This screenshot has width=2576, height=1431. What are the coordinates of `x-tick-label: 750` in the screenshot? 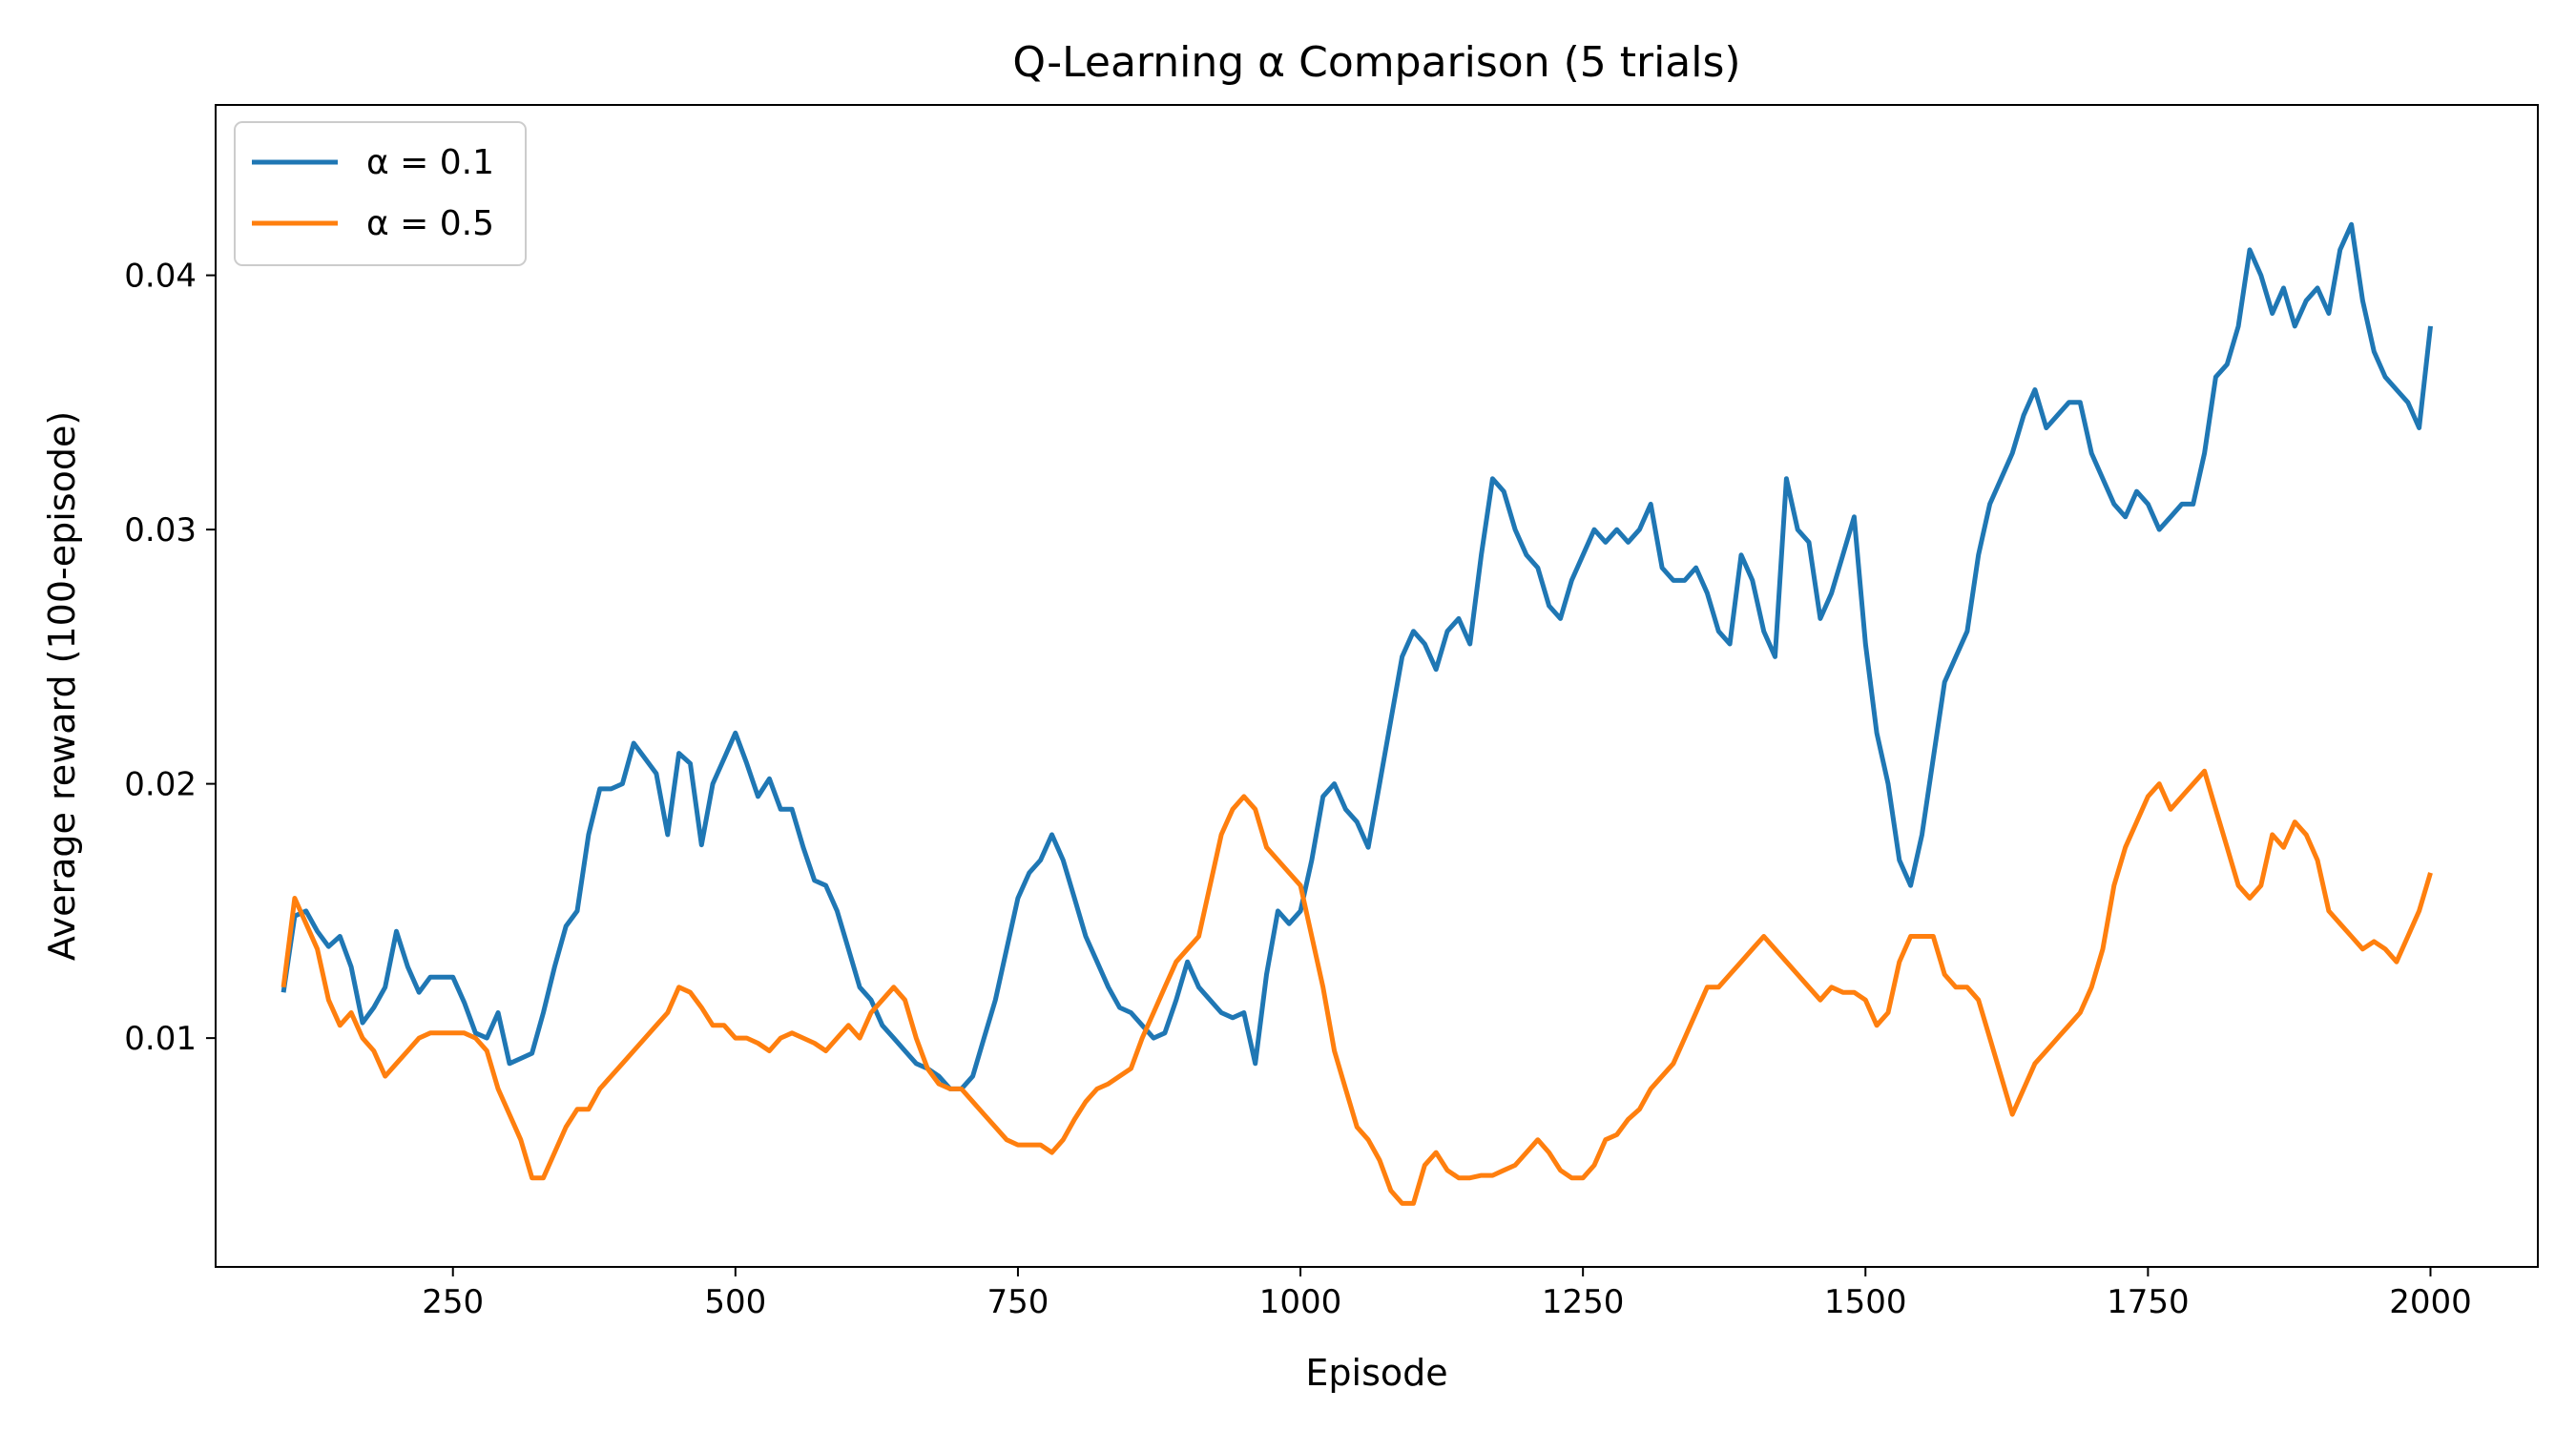 It's located at (1018, 1302).